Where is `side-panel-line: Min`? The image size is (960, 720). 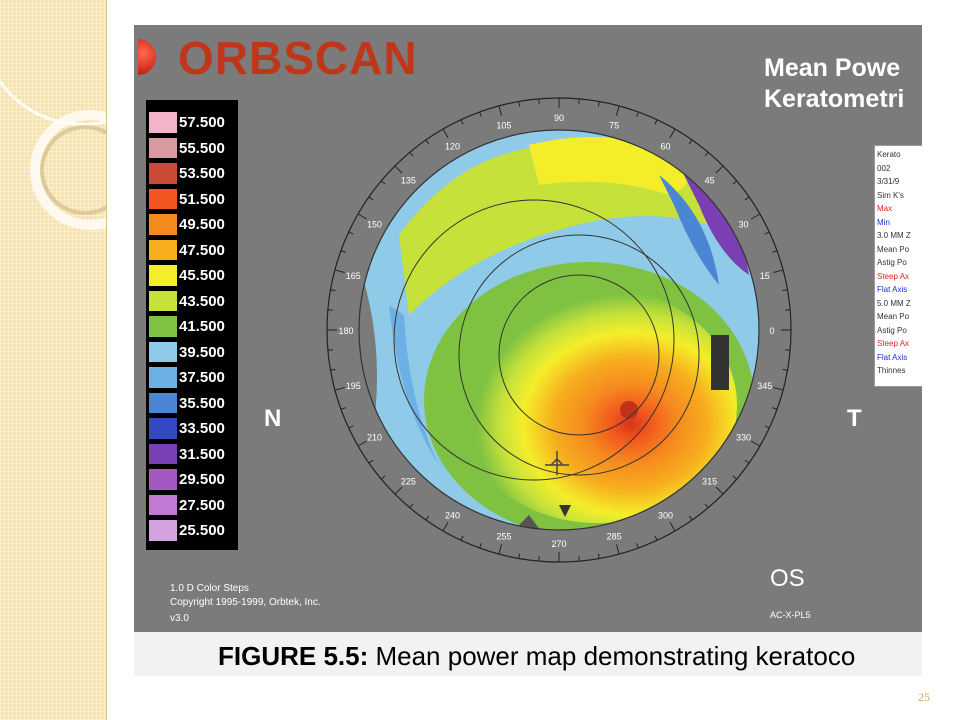
side-panel-line: Min is located at coordinates (883, 222).